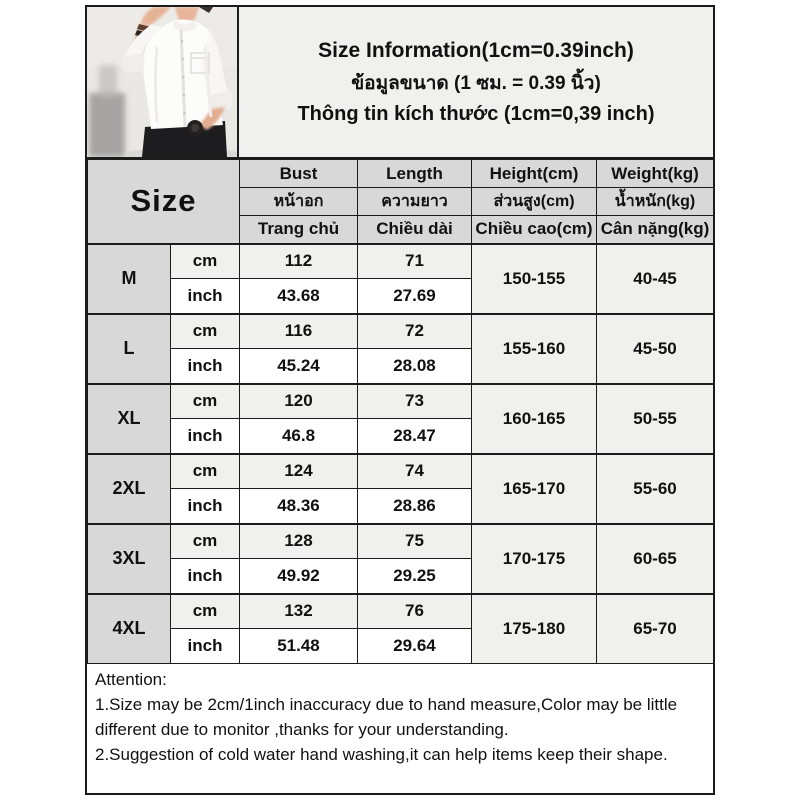  I want to click on size-label: 4XL, so click(129, 628).